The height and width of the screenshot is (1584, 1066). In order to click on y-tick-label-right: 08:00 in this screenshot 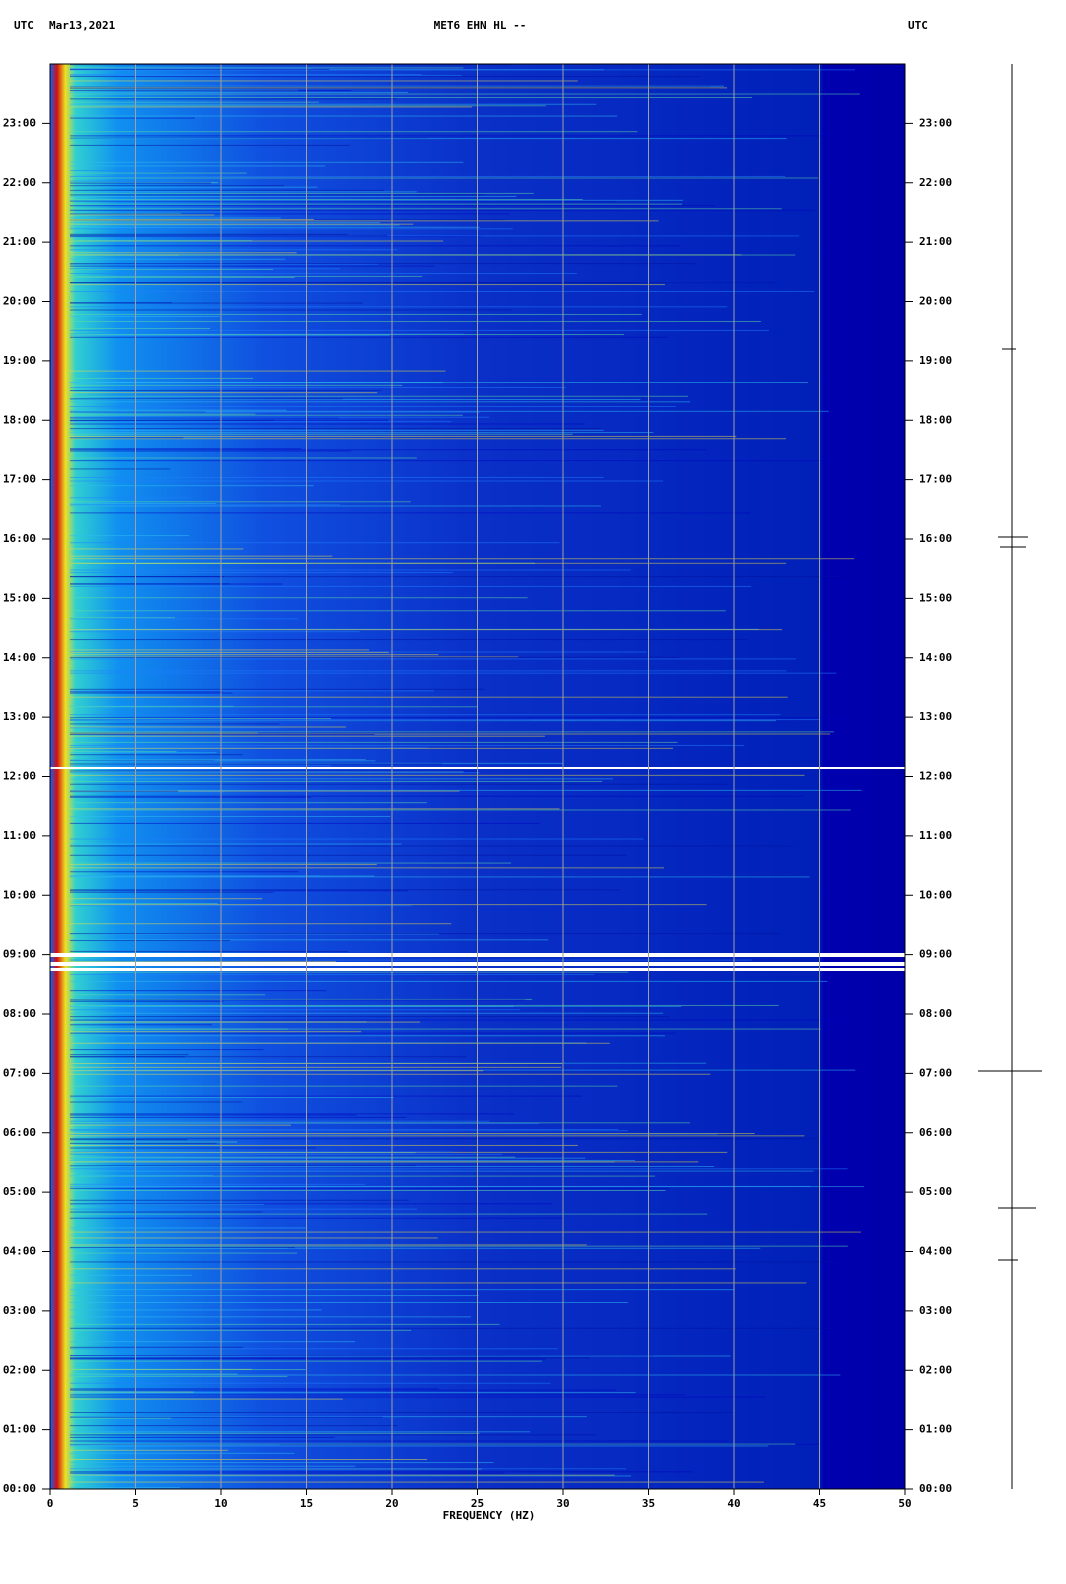, I will do `click(935, 1013)`.